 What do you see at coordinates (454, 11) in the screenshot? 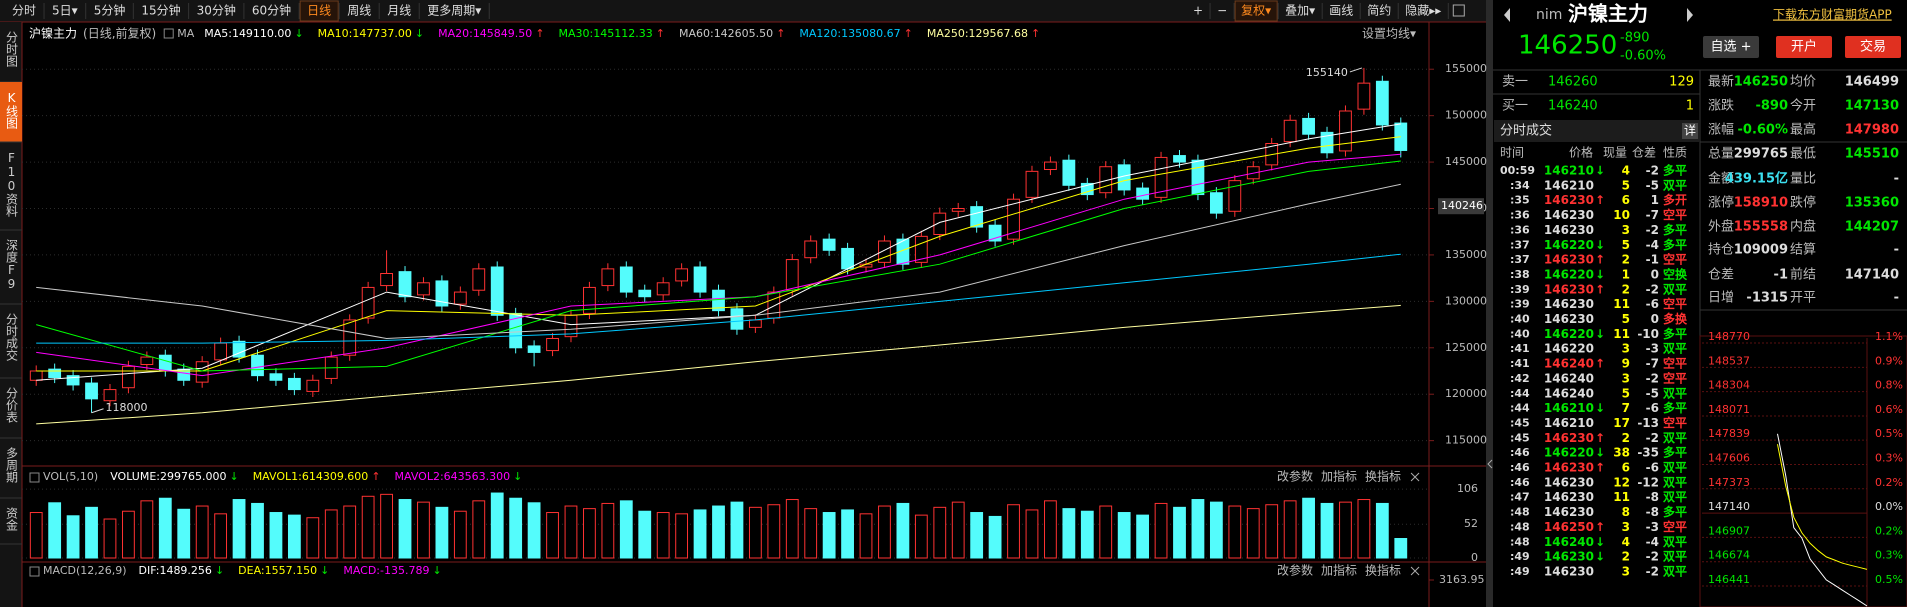
I see `period-tab: 更多周期▾` at bounding box center [454, 11].